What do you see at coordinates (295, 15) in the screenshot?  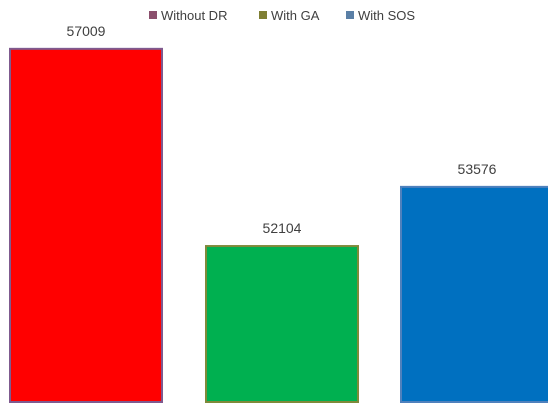 I see `legend-label-2: With GA` at bounding box center [295, 15].